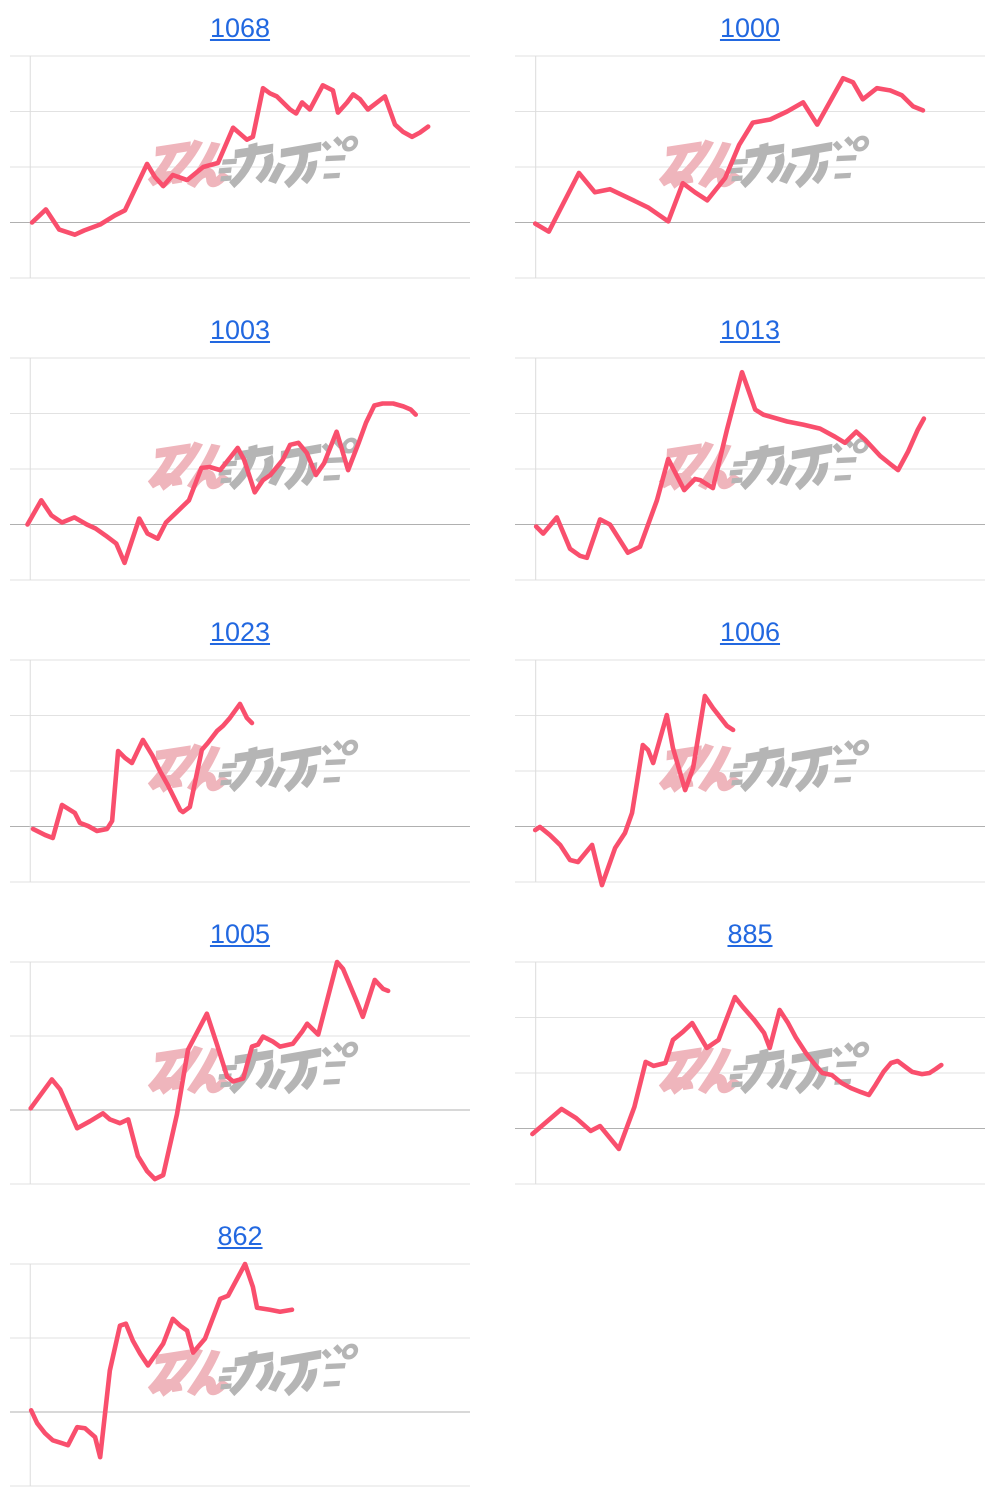  I want to click on chart-title-link: 1013, so click(750, 330).